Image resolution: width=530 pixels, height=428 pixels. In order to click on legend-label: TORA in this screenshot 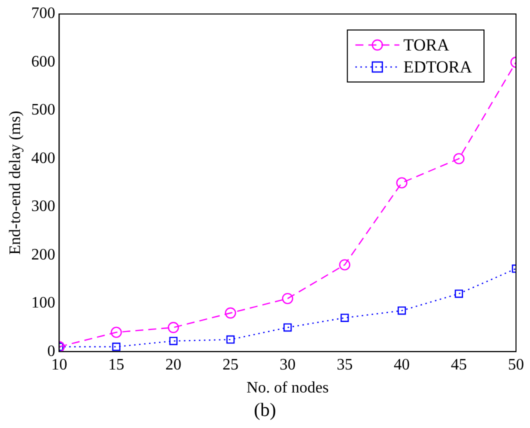, I will do `click(426, 44)`.